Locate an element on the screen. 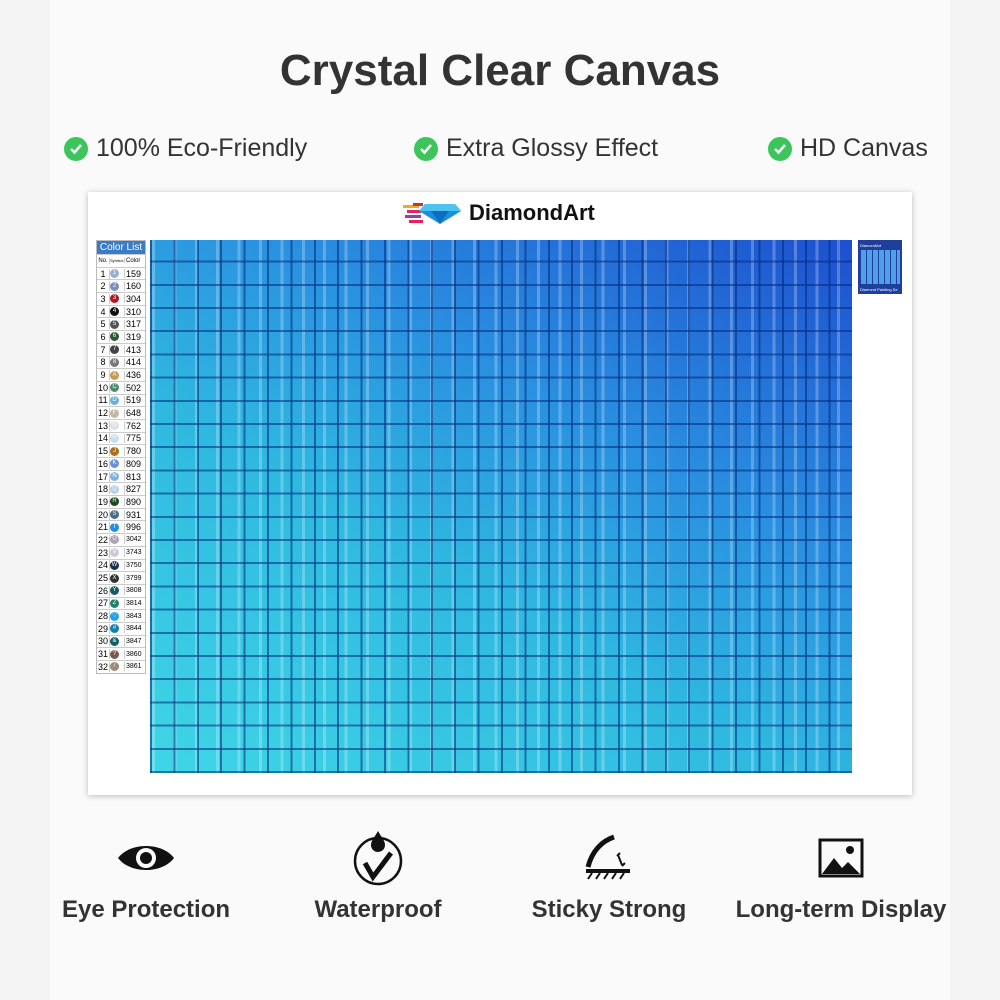 This screenshot has width=1000, height=1000. row-color-code: 780 is located at coordinates (134, 451).